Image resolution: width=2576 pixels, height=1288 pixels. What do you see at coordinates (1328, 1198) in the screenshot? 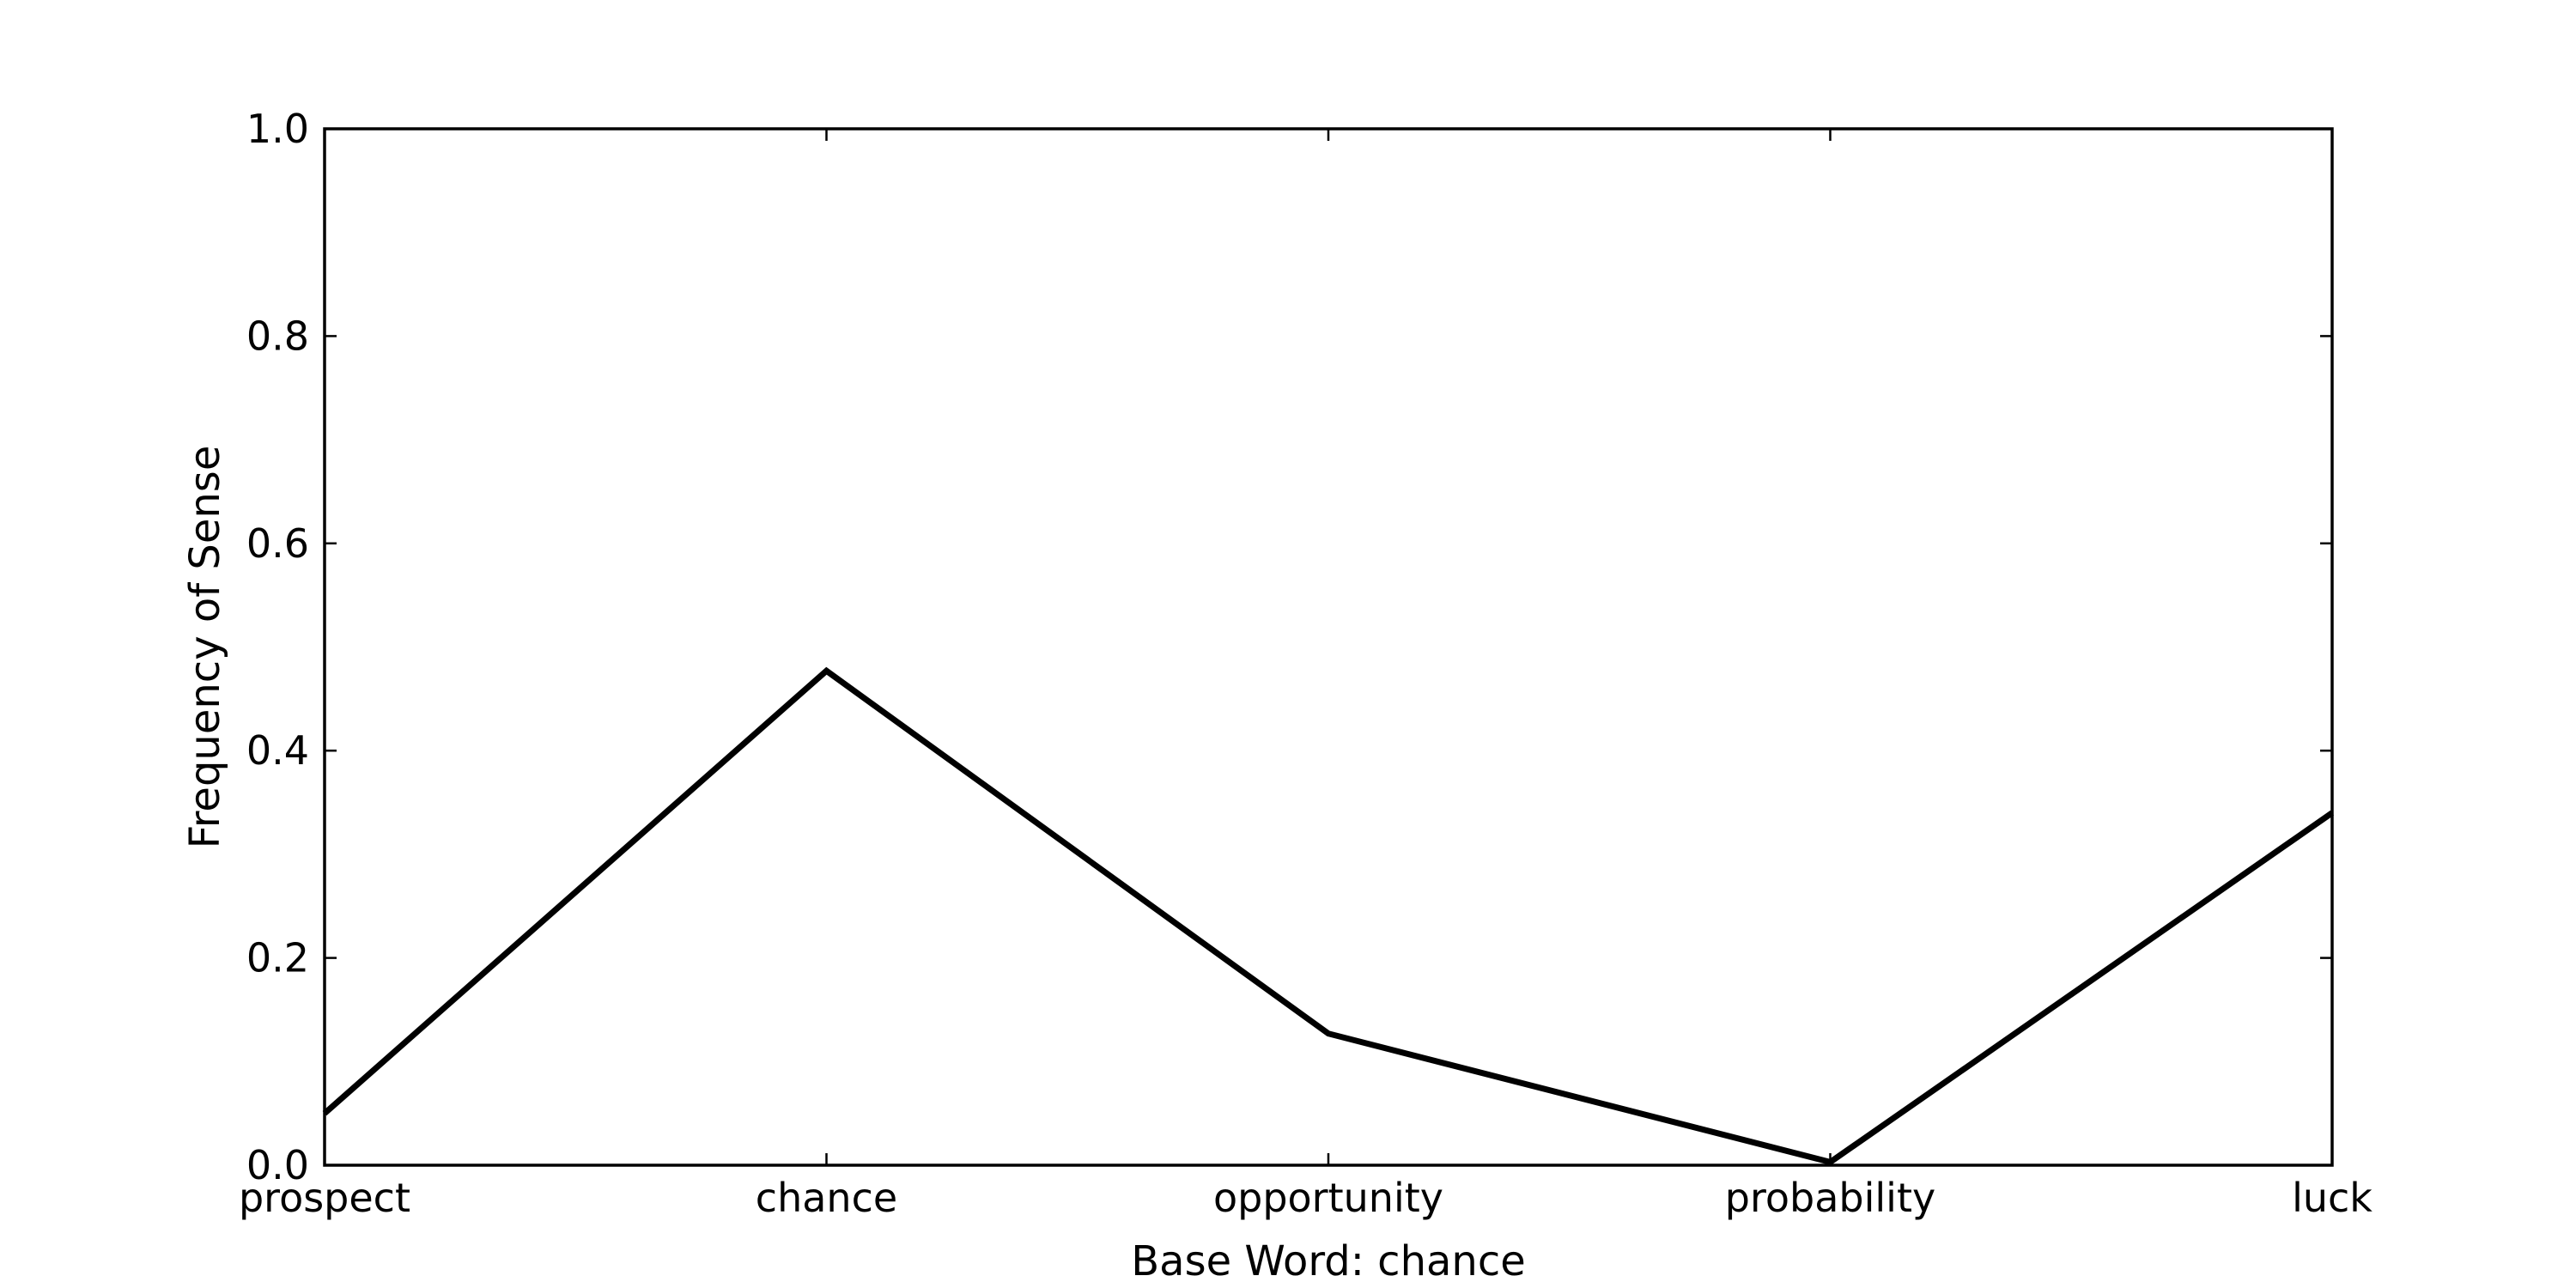
I see `x-tick-label: opportunity` at bounding box center [1328, 1198].